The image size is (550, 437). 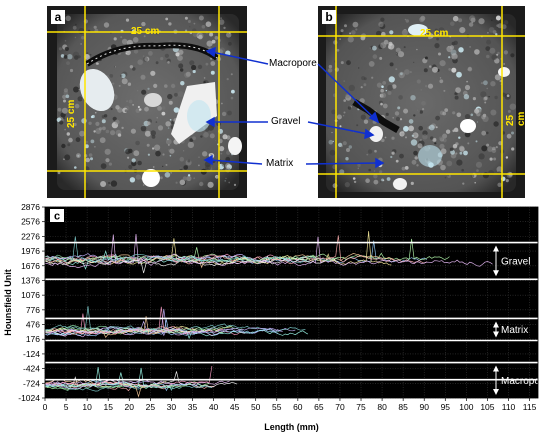 What do you see at coordinates (291, 427) in the screenshot?
I see `x-axis-label: Length (mm)` at bounding box center [291, 427].